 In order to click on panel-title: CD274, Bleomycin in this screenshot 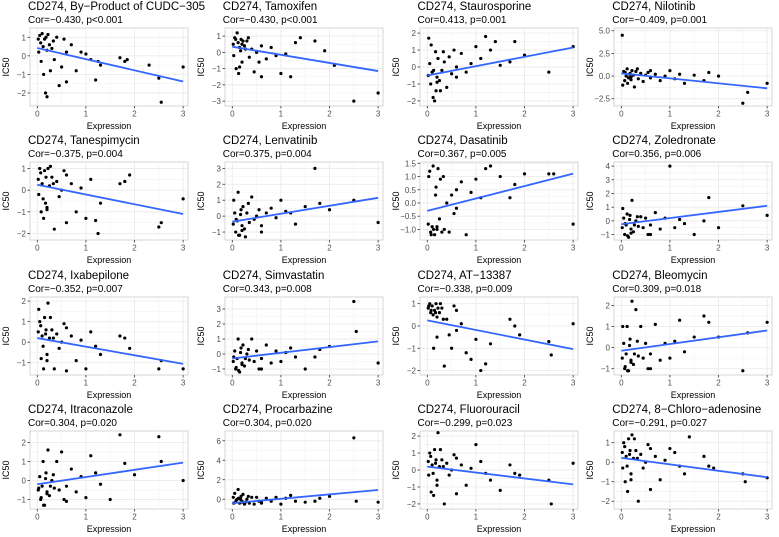, I will do `click(660, 275)`.